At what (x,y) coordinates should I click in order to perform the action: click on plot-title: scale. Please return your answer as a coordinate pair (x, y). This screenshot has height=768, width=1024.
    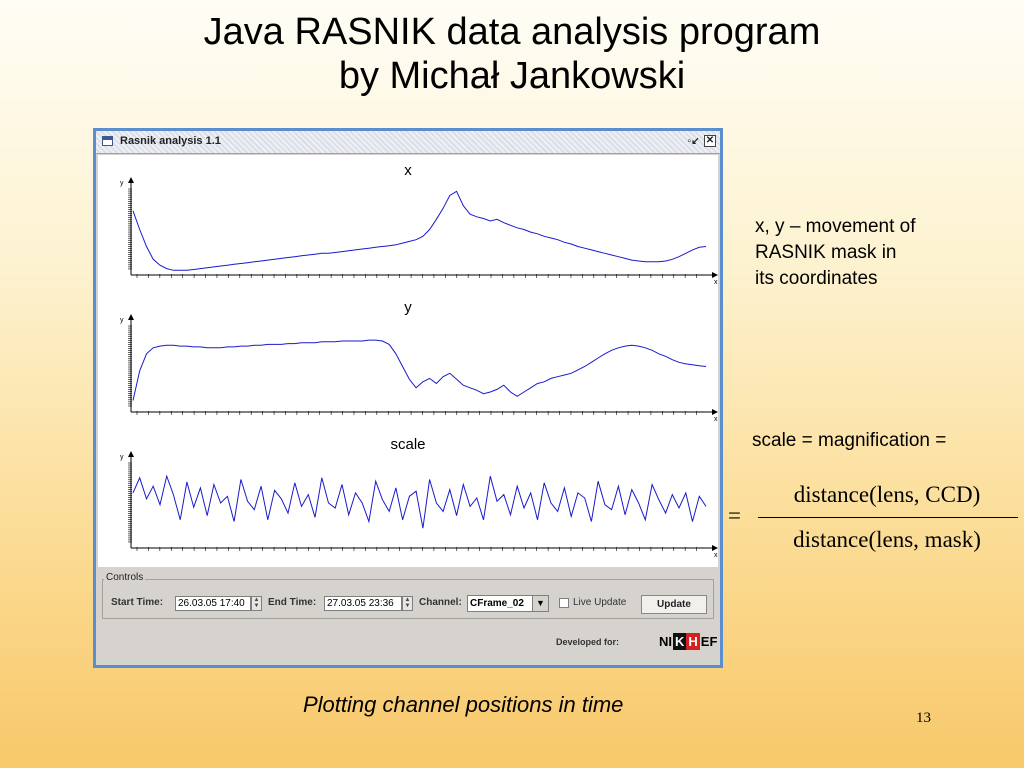
    Looking at the image, I should click on (407, 444).